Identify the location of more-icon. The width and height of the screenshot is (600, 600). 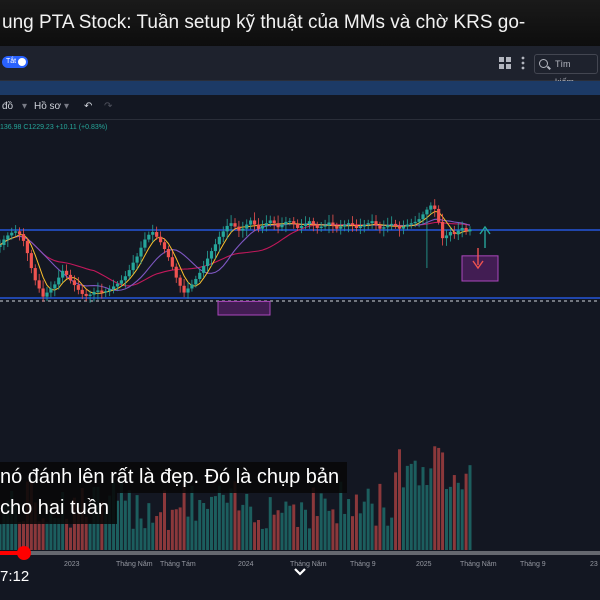
(523, 63).